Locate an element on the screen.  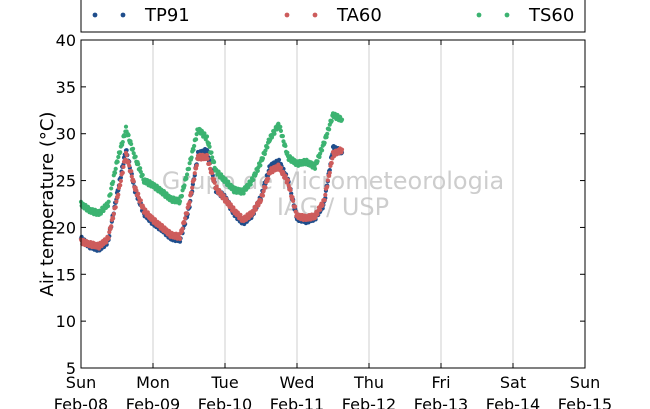
x-tick-label-date: Feb-08 is located at coordinates (81, 402).